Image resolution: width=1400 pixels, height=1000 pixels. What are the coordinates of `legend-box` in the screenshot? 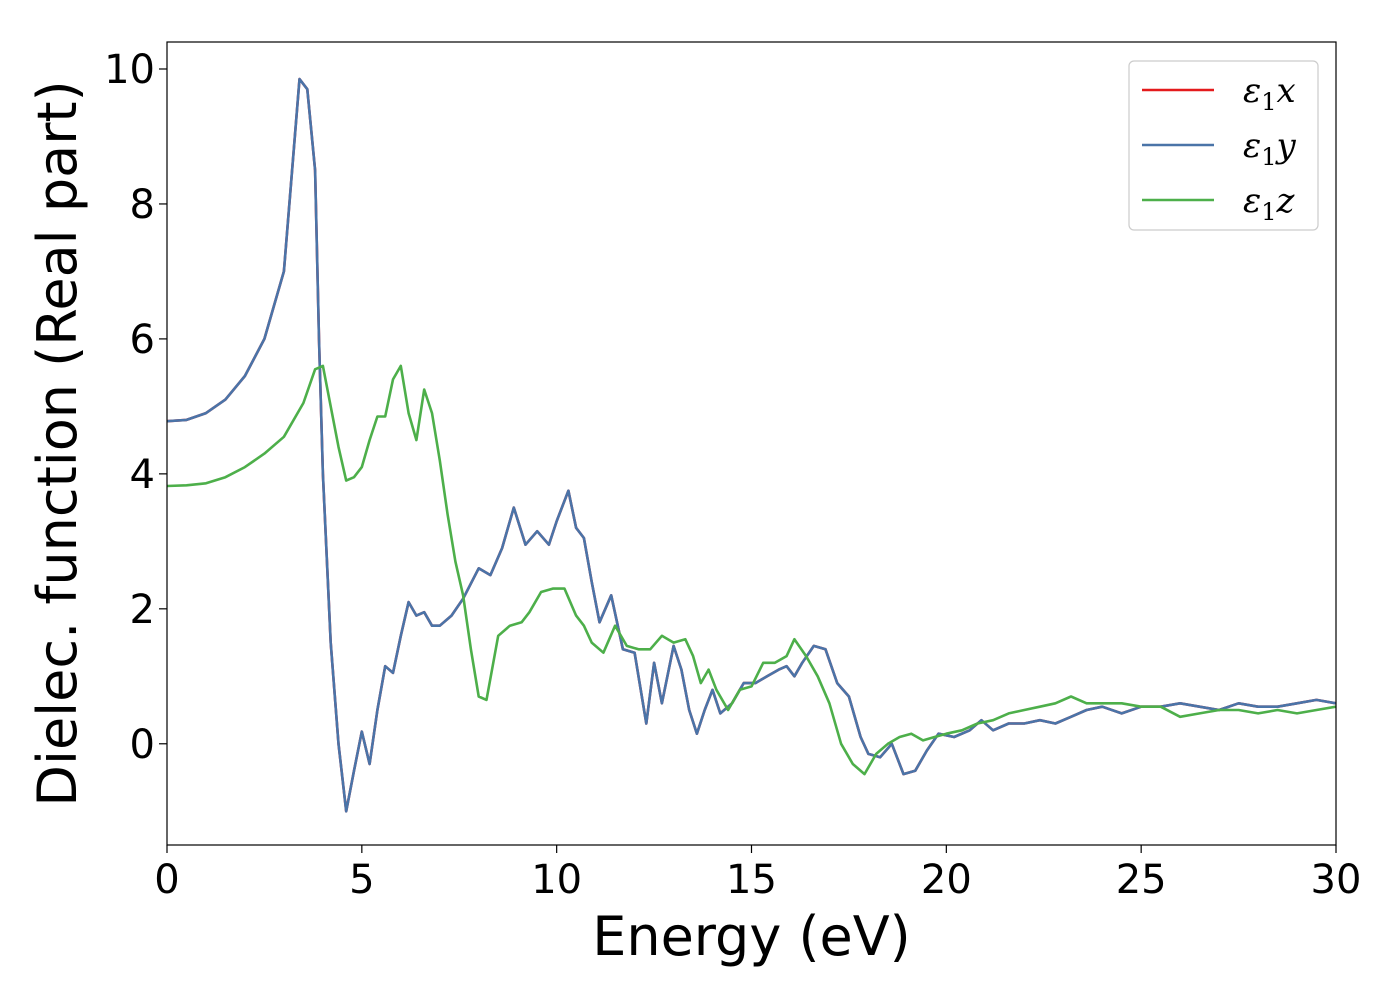 It's located at (1223, 145).